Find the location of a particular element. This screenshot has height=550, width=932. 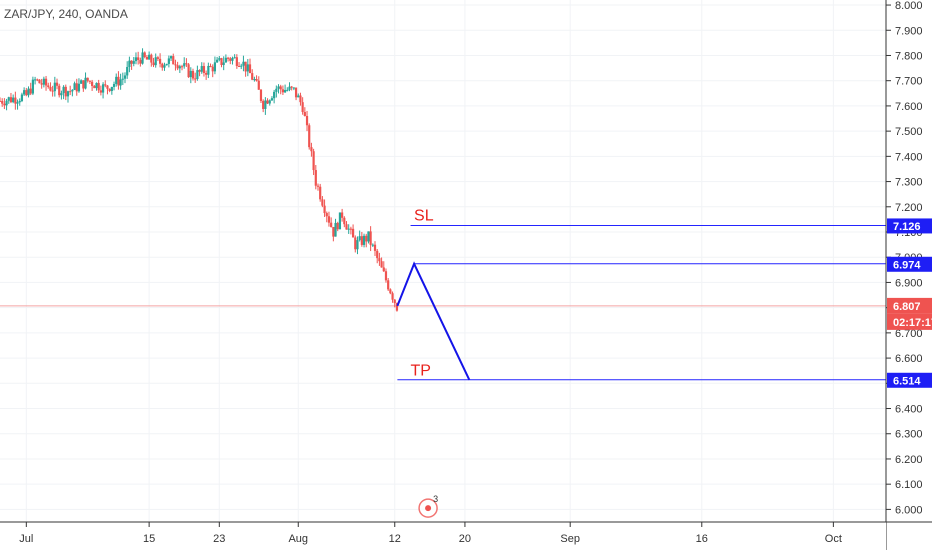

badge-tp-text: 6.514 is located at coordinates (907, 381).